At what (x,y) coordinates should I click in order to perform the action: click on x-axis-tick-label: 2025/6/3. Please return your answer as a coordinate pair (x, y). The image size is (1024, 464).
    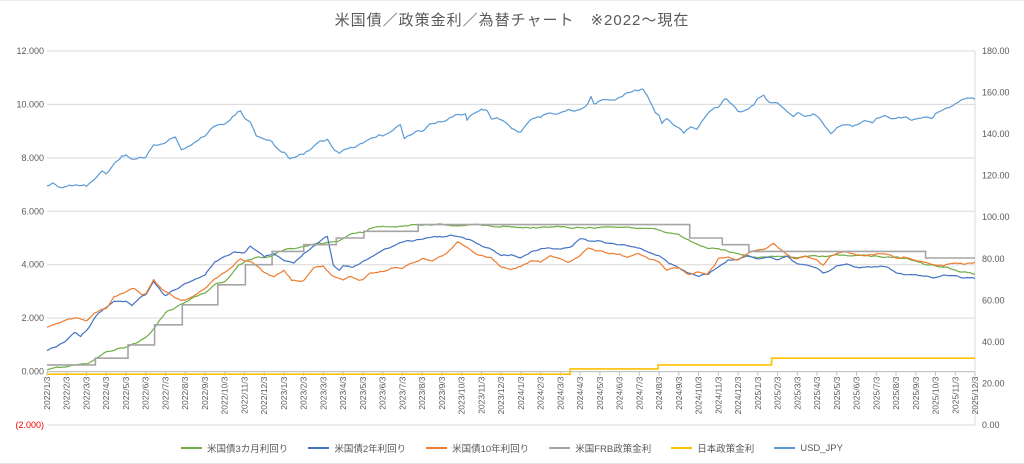
    Looking at the image, I should click on (857, 392).